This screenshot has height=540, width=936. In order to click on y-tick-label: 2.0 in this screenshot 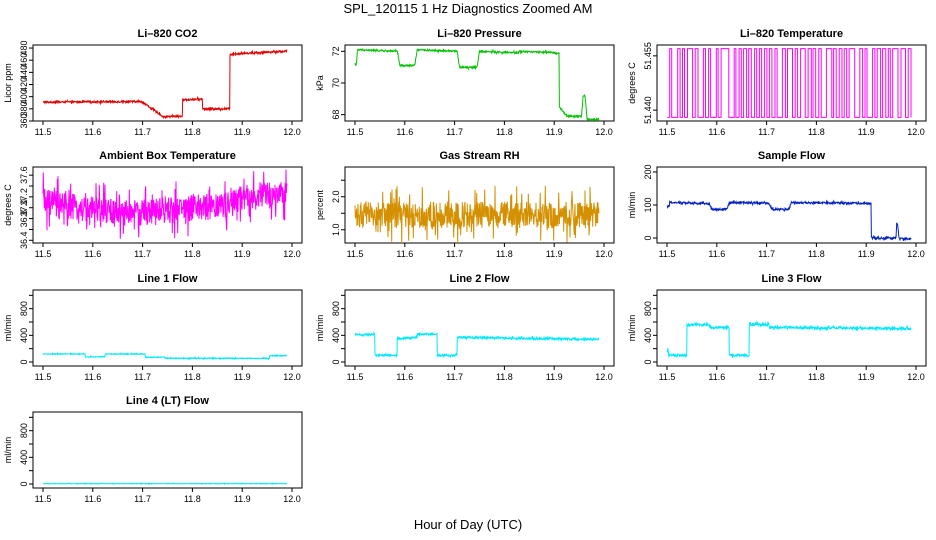, I will do `click(336, 196)`.